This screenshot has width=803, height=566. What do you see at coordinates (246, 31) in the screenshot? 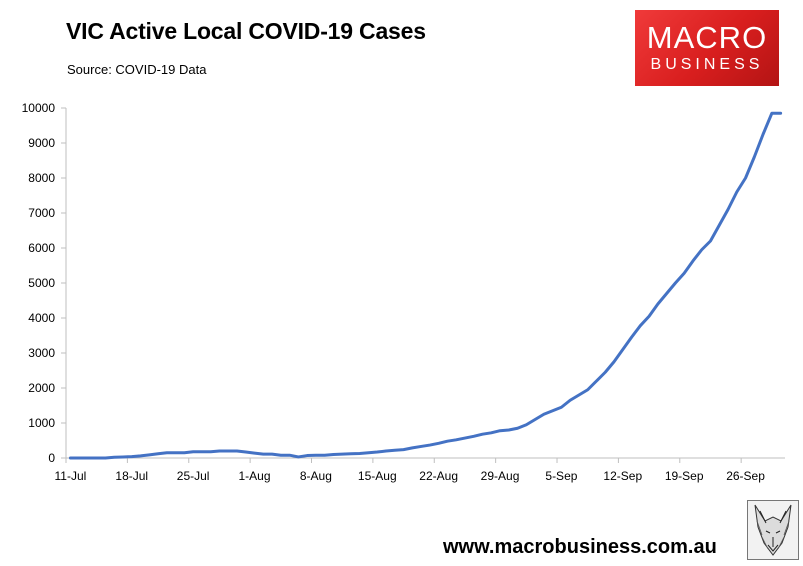
I see `chart-title: VIC Active Local COVID-19 Cases` at bounding box center [246, 31].